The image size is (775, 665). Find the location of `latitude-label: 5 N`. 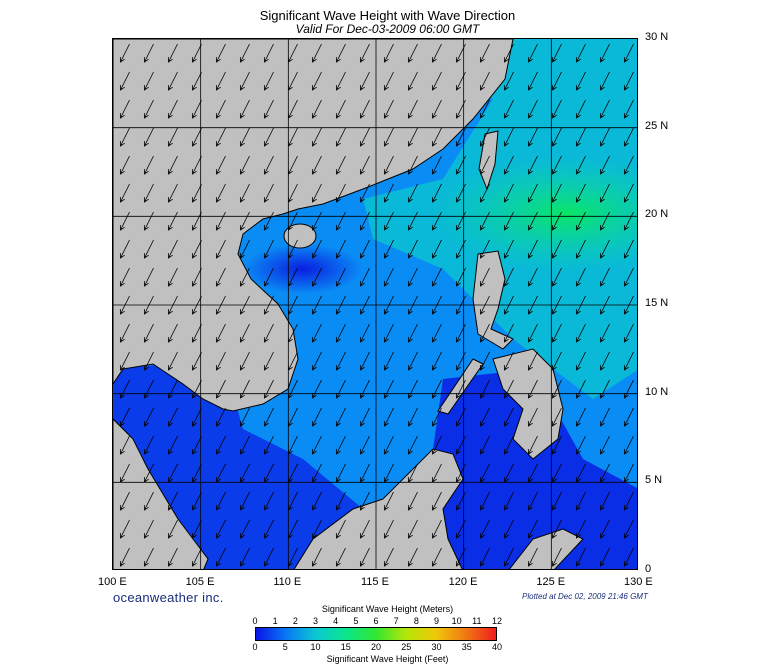

latitude-label: 5 N is located at coordinates (654, 480).